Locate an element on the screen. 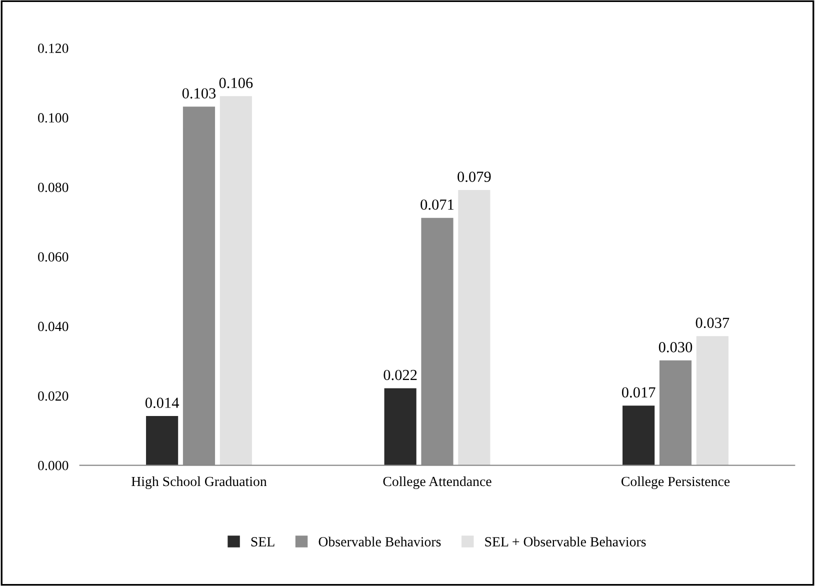 Image resolution: width=815 pixels, height=586 pixels. data-label: 0.106 is located at coordinates (236, 83).